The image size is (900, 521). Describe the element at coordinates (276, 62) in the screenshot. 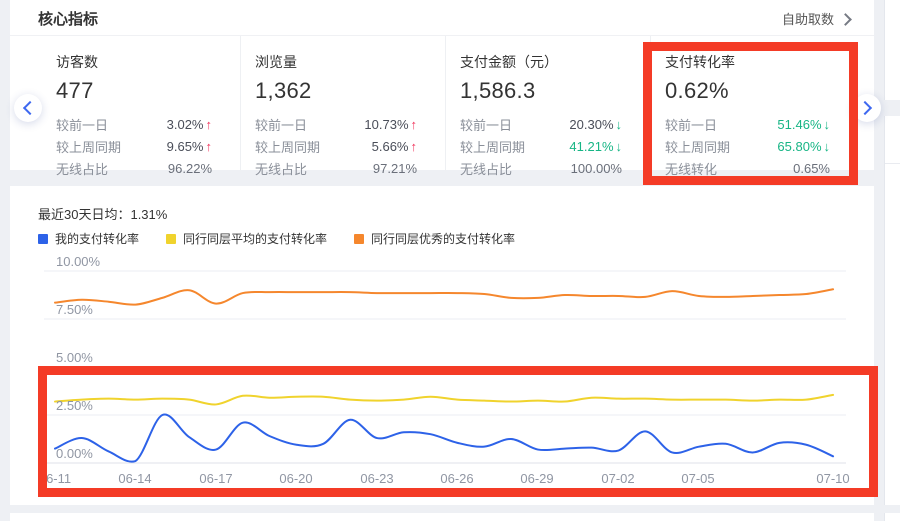

I see `card-title: 浏览量` at that location.